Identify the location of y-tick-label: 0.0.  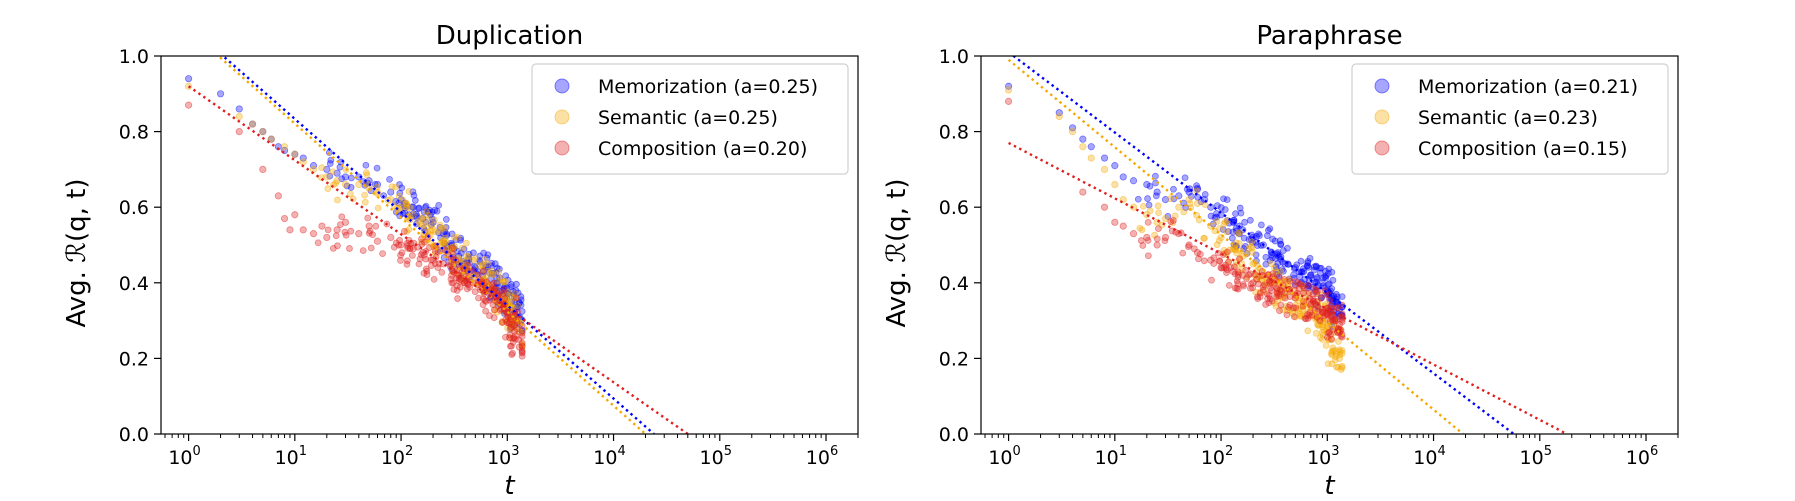
(134, 435).